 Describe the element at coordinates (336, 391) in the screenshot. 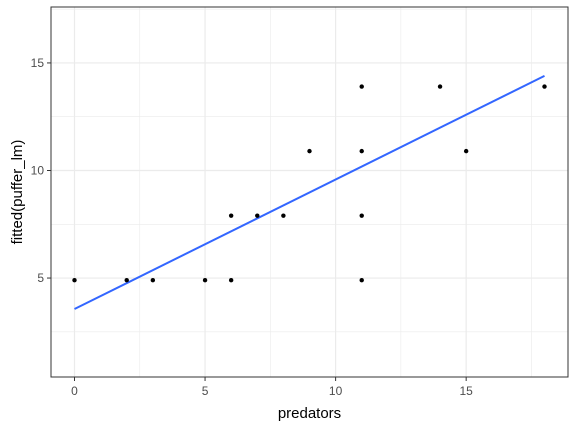

I see `x-tick-label: 10` at that location.